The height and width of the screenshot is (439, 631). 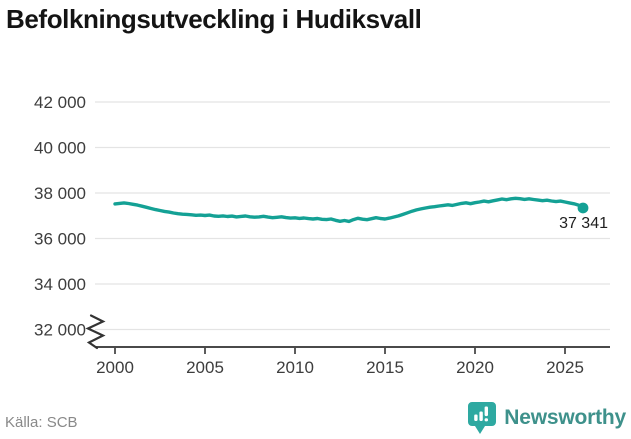 What do you see at coordinates (205, 367) in the screenshot?
I see `x-tick-label: 2005` at bounding box center [205, 367].